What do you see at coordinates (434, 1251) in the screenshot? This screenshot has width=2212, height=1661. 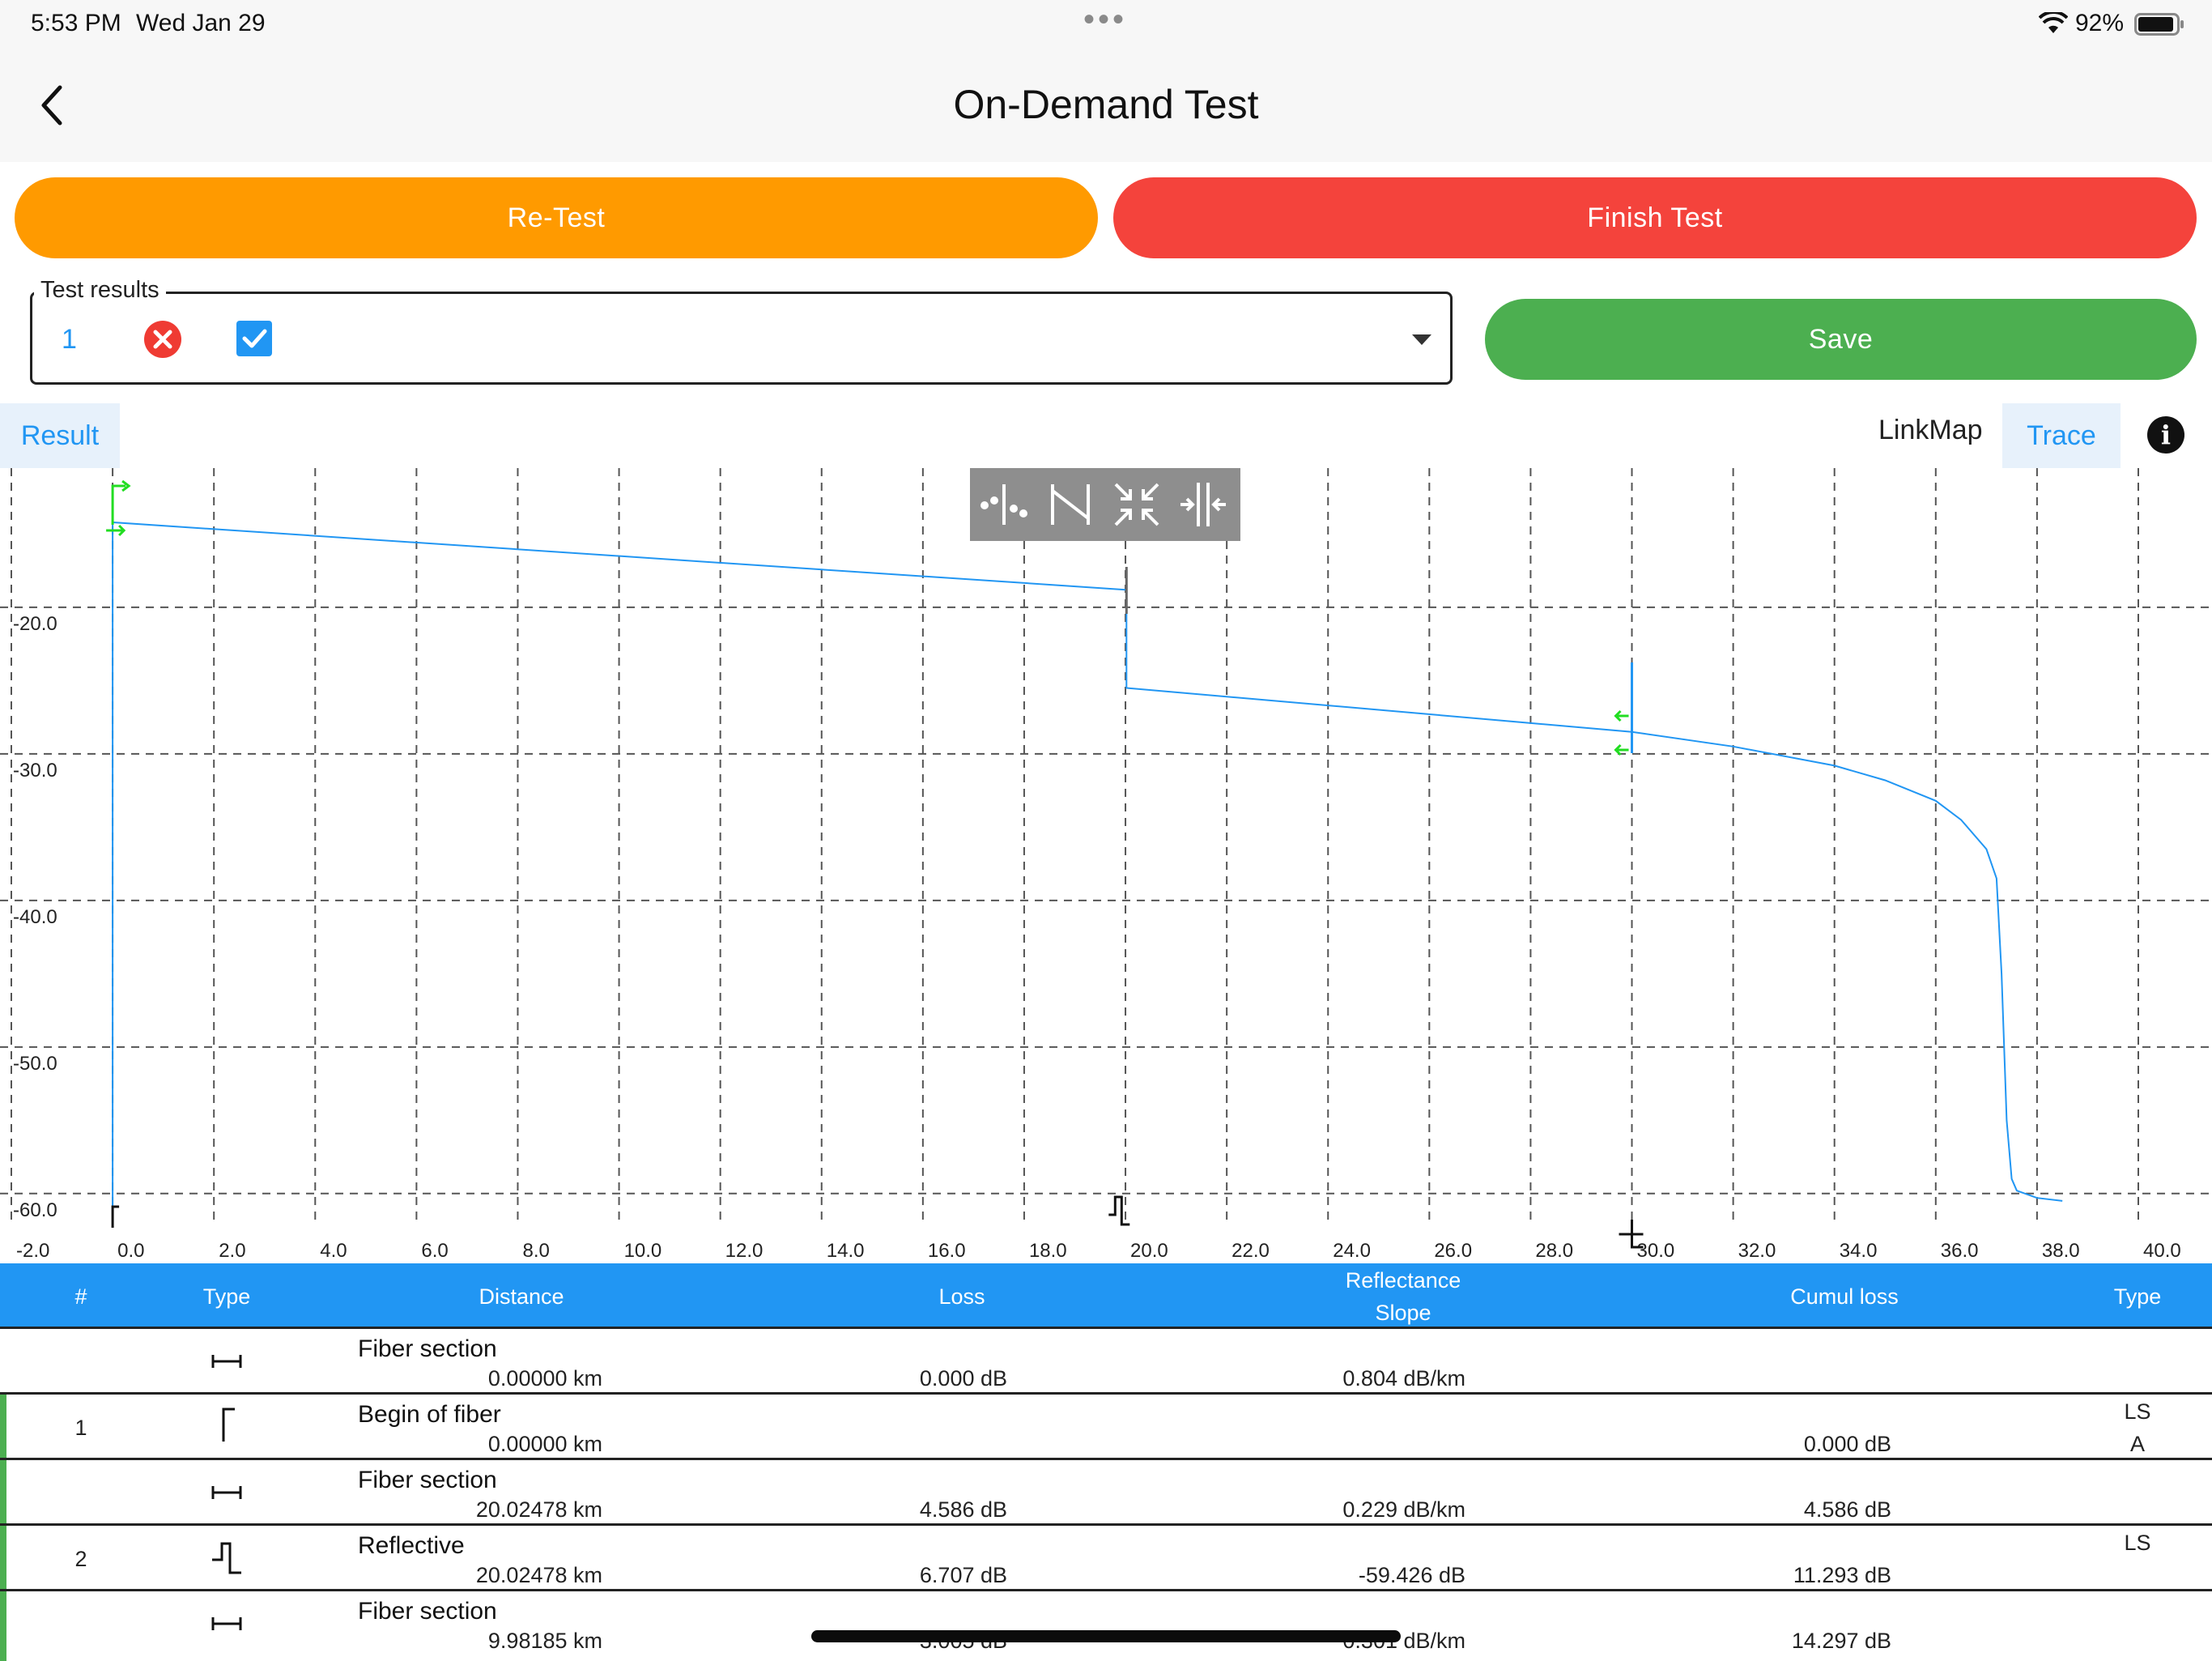 I see `x-tick-label: 6.0` at bounding box center [434, 1251].